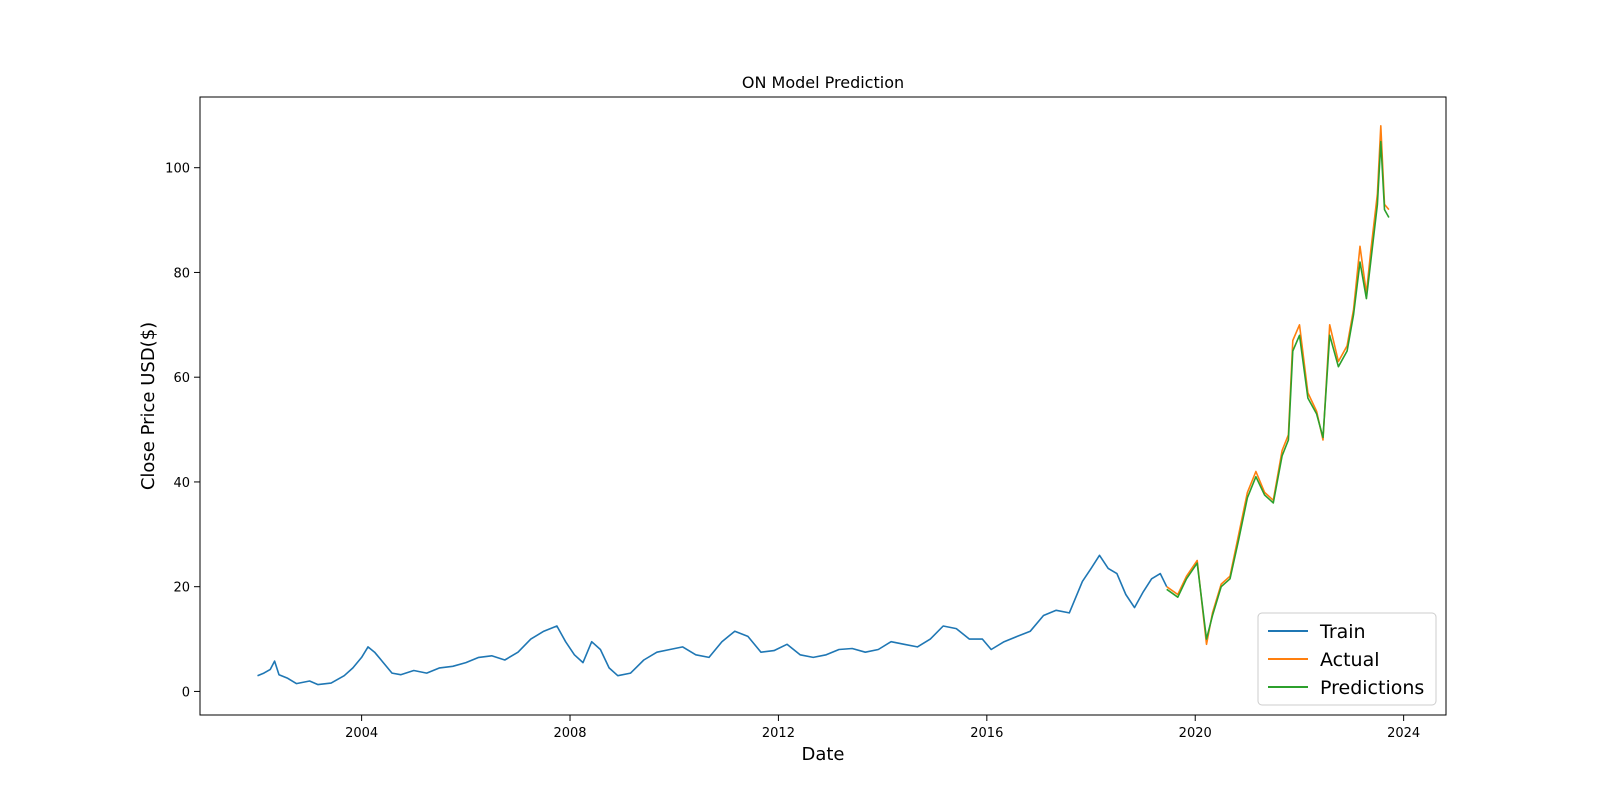 This screenshot has width=1600, height=800. I want to click on x-tick-label: 2024, so click(1403, 733).